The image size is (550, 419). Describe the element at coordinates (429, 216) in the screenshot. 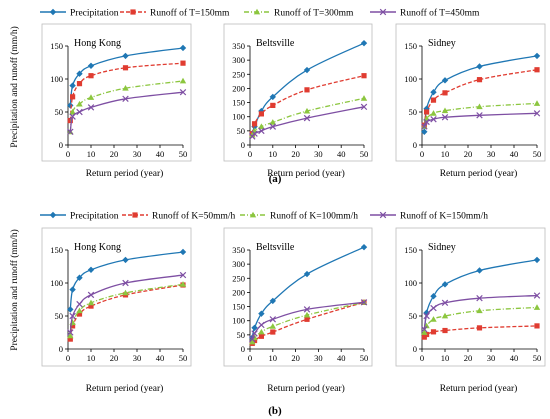

I see `legend-item: Runoff of K=150mm/h` at that location.